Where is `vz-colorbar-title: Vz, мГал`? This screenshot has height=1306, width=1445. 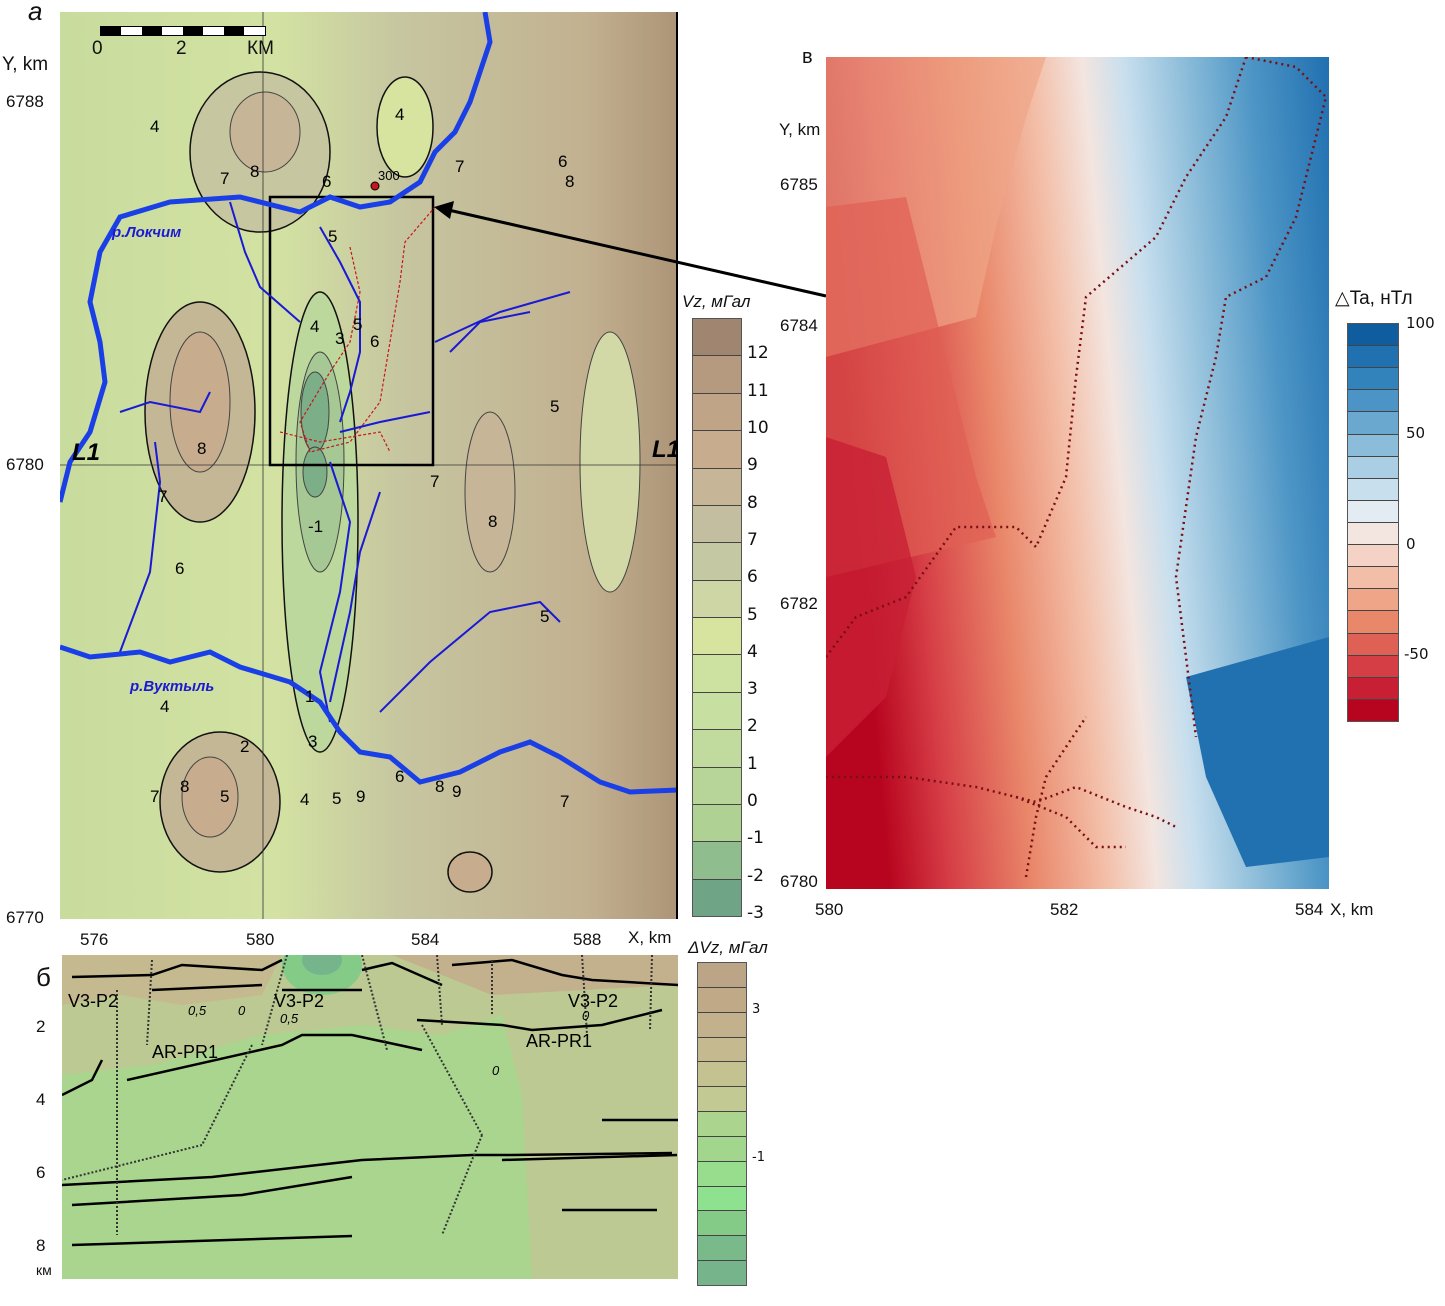 vz-colorbar-title: Vz, мГал is located at coordinates (716, 301).